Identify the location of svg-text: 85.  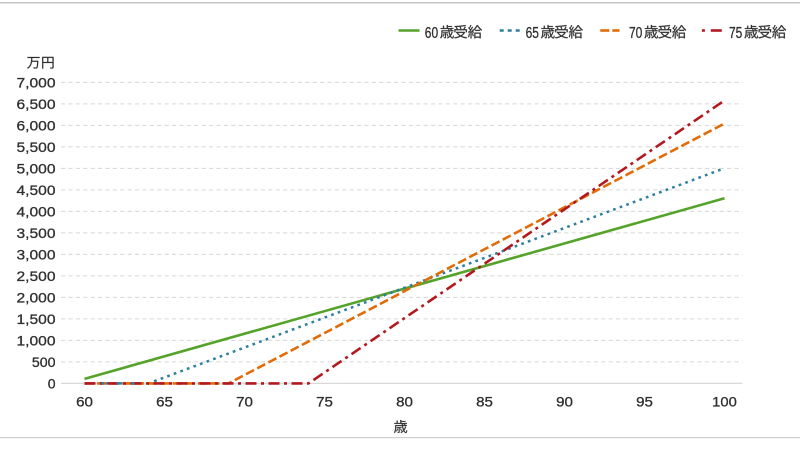
(484, 401).